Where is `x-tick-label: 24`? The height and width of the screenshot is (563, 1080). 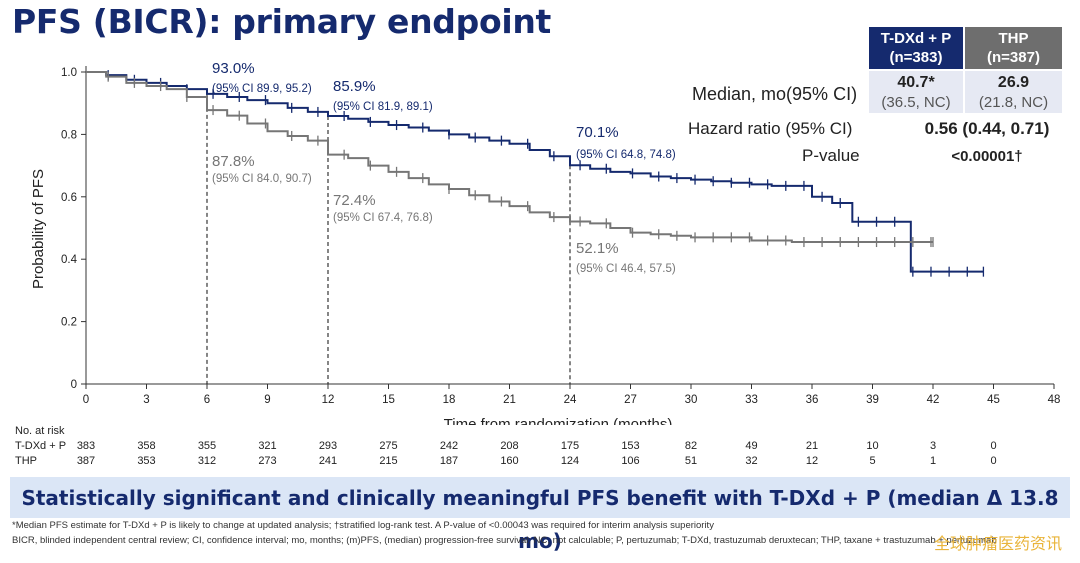 x-tick-label: 24 is located at coordinates (570, 400).